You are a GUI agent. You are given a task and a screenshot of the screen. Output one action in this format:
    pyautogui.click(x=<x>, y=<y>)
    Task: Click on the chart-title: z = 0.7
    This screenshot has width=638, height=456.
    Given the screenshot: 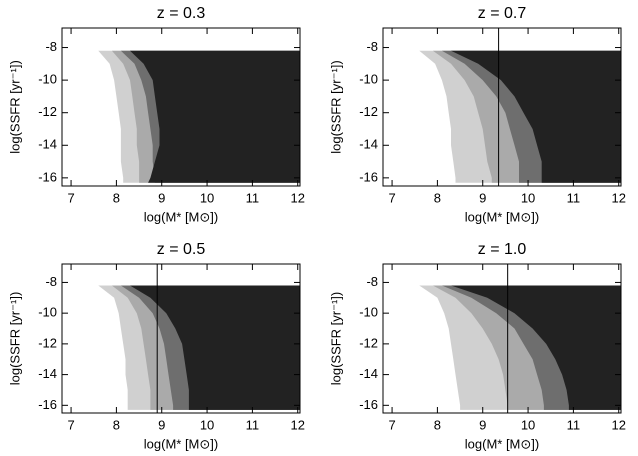 What is the action you would take?
    pyautogui.click(x=502, y=13)
    